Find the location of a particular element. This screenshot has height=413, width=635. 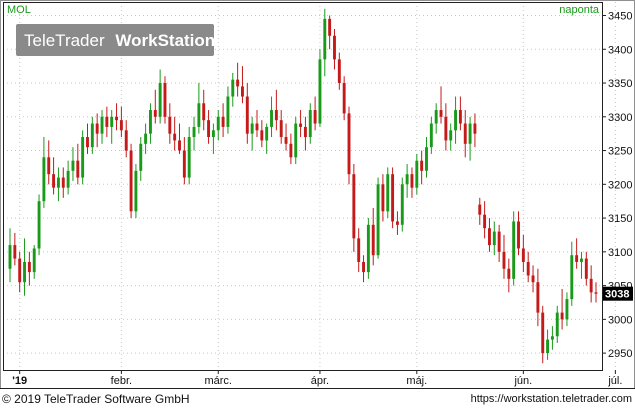

y-tick-label: 3250 is located at coordinates (620, 152).